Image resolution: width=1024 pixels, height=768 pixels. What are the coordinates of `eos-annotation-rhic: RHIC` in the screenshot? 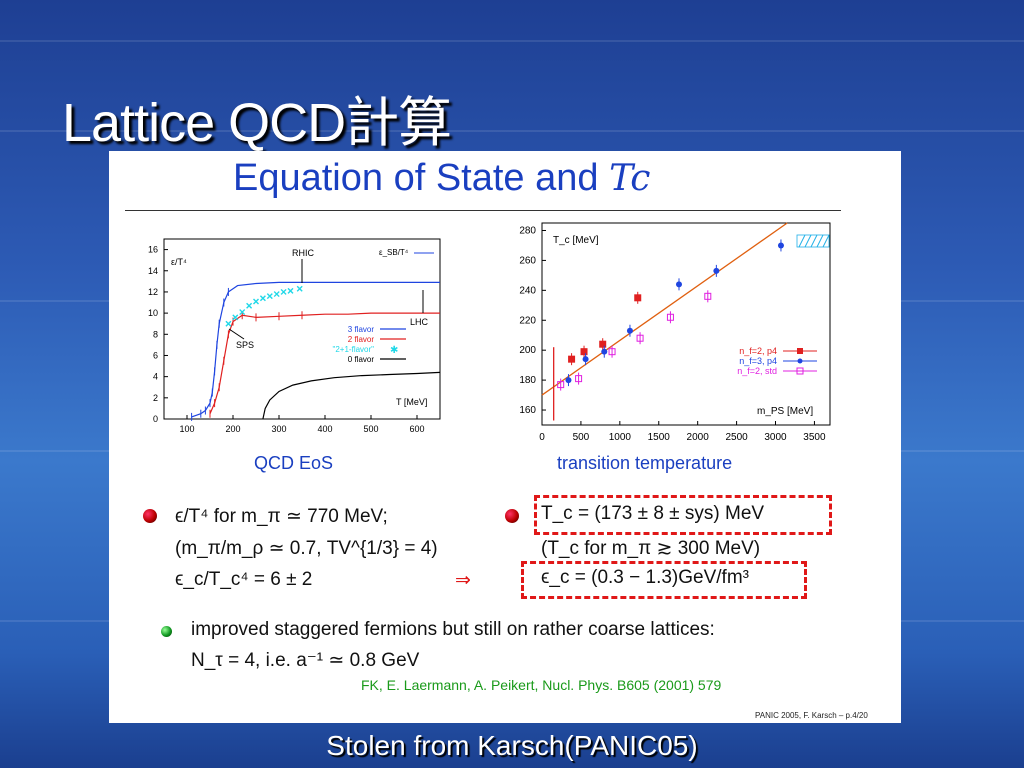 It's located at (303, 253).